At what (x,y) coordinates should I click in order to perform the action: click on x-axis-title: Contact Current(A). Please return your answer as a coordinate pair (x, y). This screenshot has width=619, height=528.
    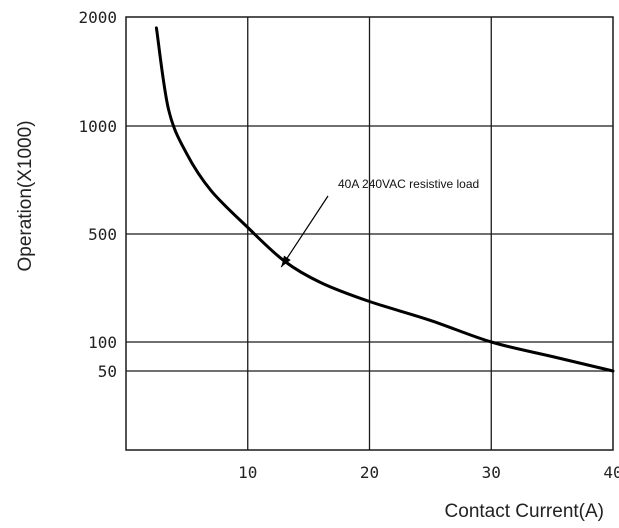
    Looking at the image, I should click on (524, 511).